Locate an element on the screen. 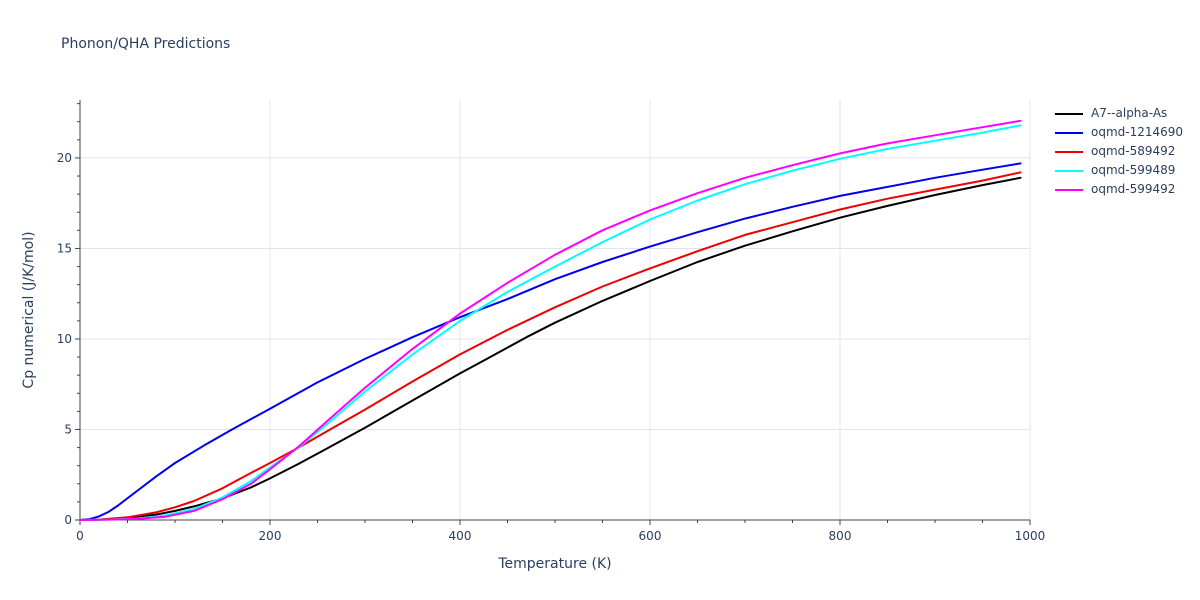 The height and width of the screenshot is (600, 1200). x-axis-label: Temperature (K) is located at coordinates (554, 564).